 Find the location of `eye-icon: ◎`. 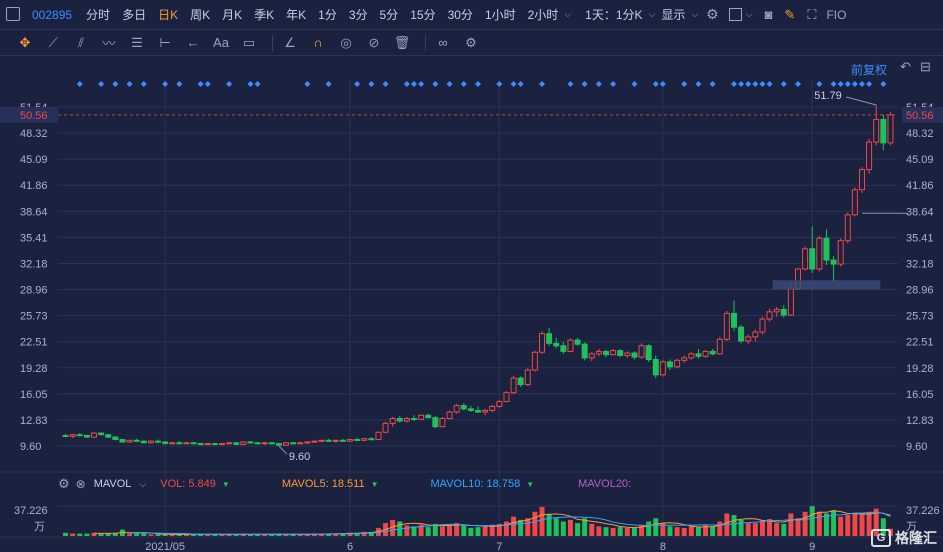

eye-icon: ◎ is located at coordinates (346, 42).